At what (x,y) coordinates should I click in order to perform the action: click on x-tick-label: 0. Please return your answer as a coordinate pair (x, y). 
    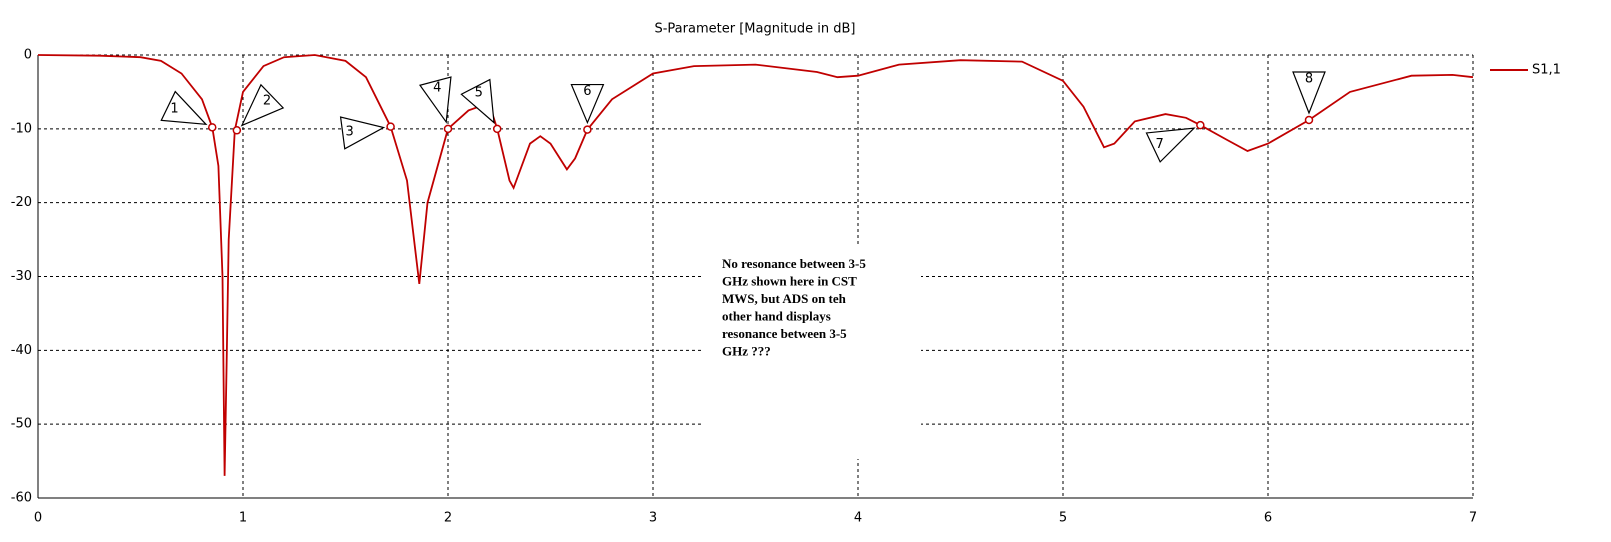
    Looking at the image, I should click on (38, 518).